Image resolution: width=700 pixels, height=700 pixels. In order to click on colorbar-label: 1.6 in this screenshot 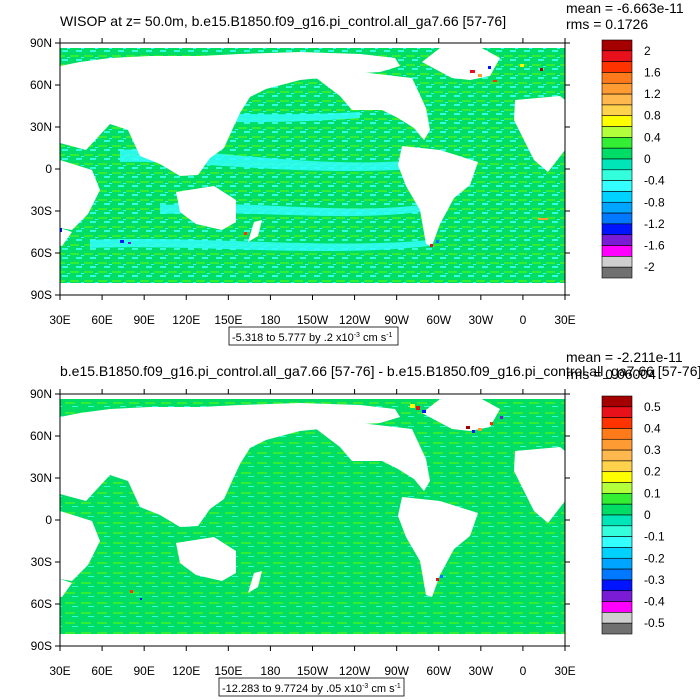, I will do `click(652, 72)`.